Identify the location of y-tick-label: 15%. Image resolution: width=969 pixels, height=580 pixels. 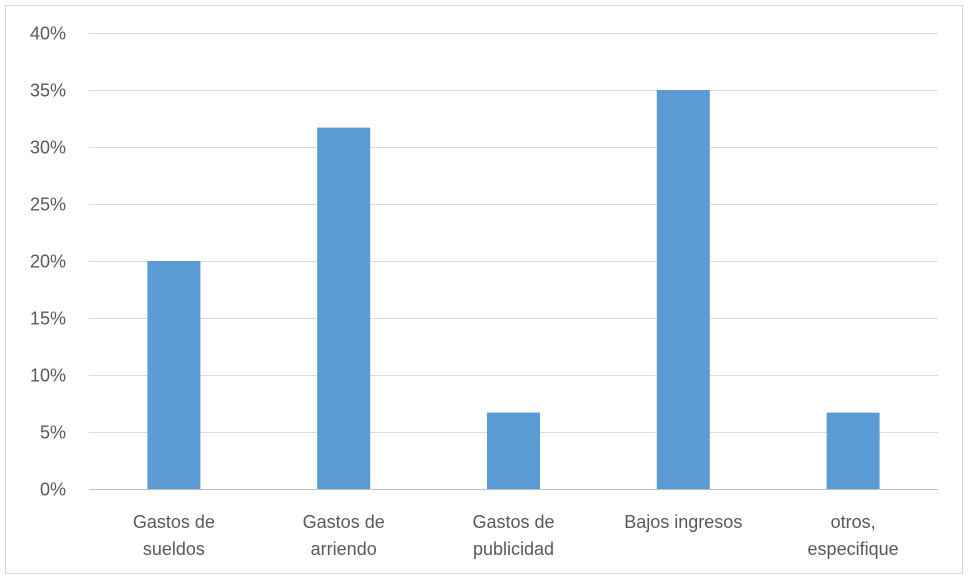
(48, 319).